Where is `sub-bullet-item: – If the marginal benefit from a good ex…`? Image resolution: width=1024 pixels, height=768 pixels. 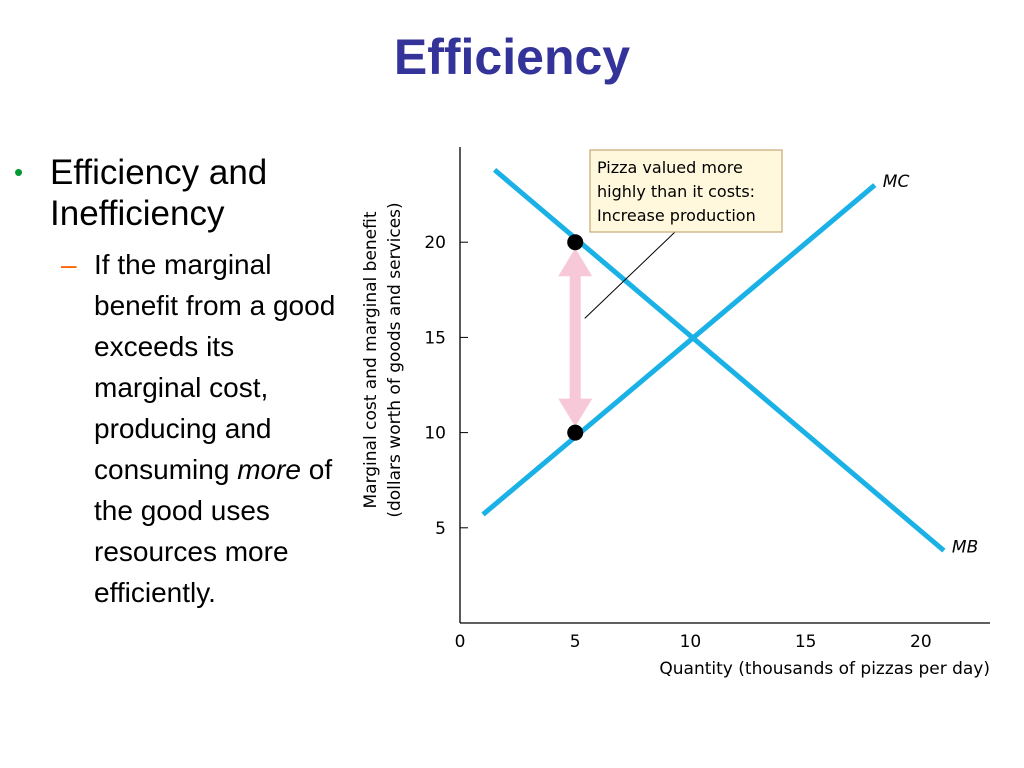
sub-bullet-item: – If the marginal benefit from a good ex… is located at coordinates (202, 428).